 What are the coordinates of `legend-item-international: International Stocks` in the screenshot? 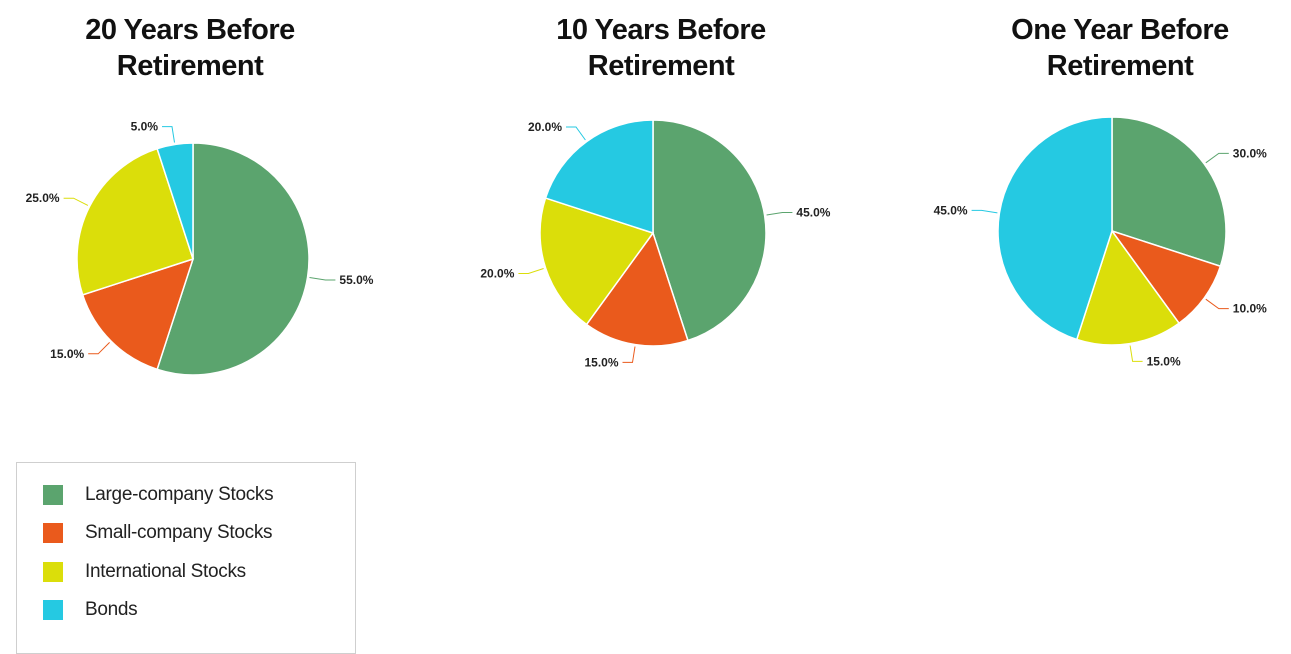 It's located at (144, 572).